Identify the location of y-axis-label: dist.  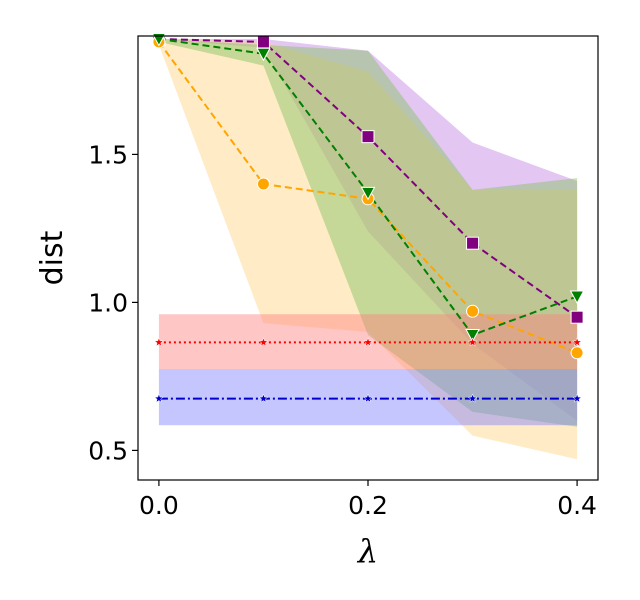
(52, 257).